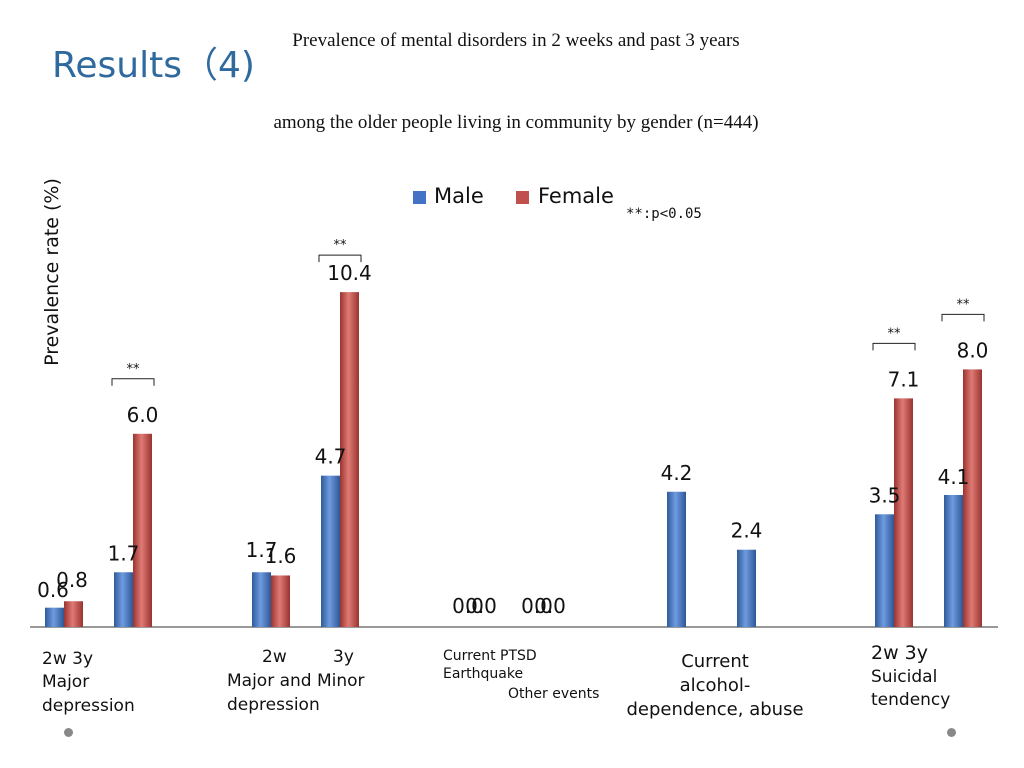 Image resolution: width=1024 pixels, height=768 pixels. What do you see at coordinates (343, 657) in the screenshot?
I see `category-period-3y-major-minor: 3y` at bounding box center [343, 657].